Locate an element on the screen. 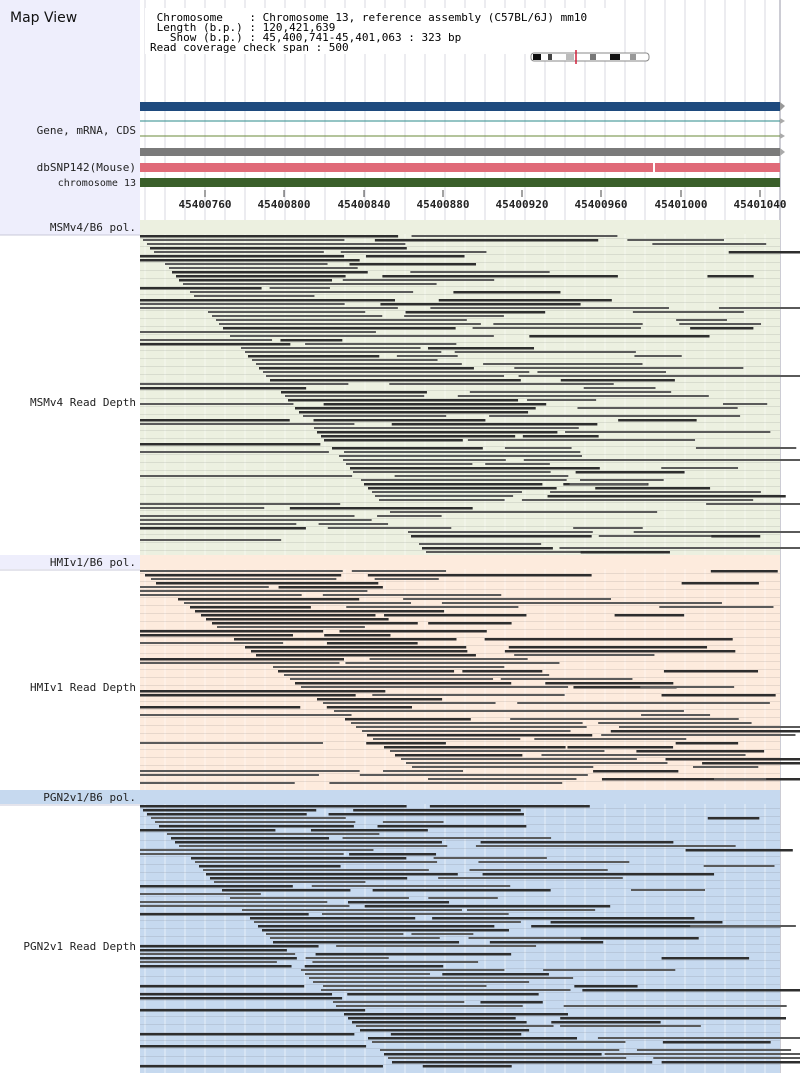 The width and height of the screenshot is (800, 1073). msm-pol-label-background is located at coordinates (70, 227).